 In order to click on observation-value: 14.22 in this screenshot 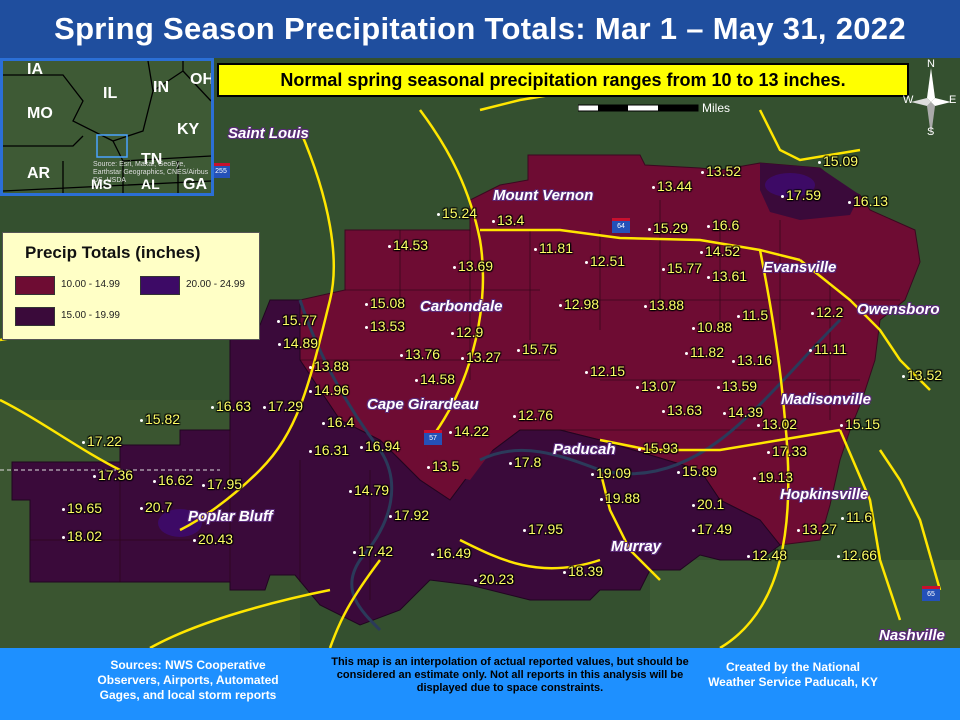, I will do `click(472, 431)`.